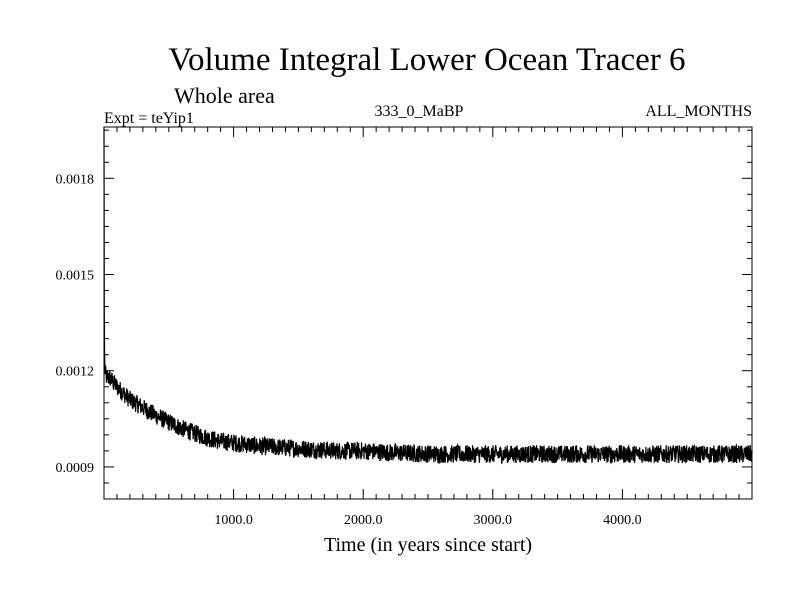 The height and width of the screenshot is (600, 800). Describe the element at coordinates (75, 276) in the screenshot. I see `y-tick-label: 0.0015` at that location.